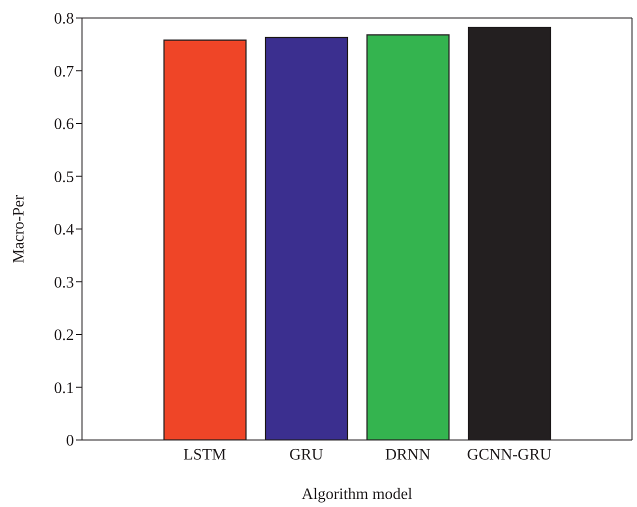  I want to click on x-tick-label: LSTM, so click(204, 455).